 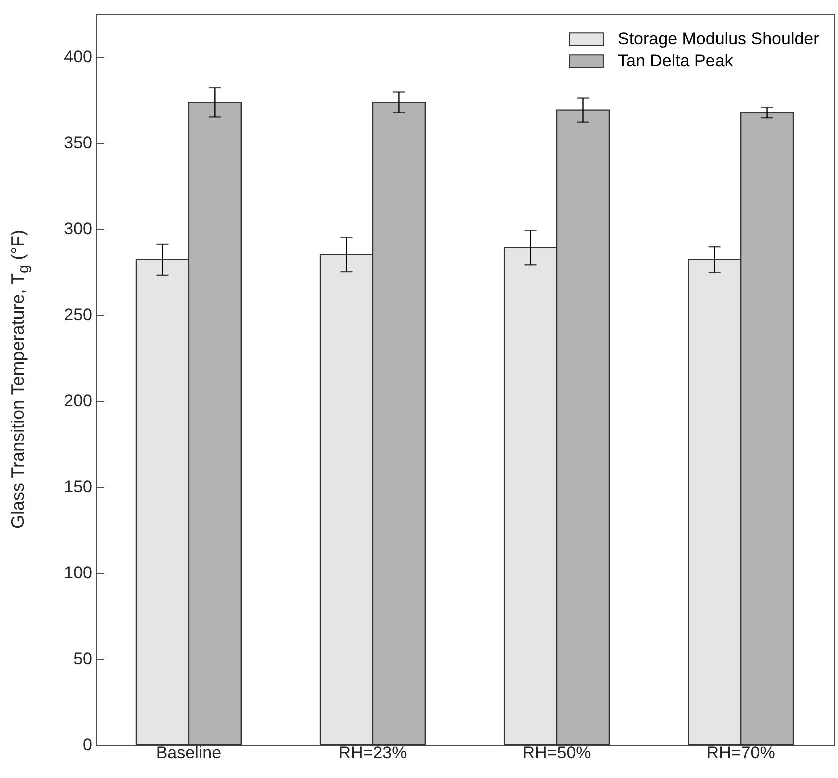 What do you see at coordinates (78, 315) in the screenshot?
I see `y-tick-label: 250` at bounding box center [78, 315].